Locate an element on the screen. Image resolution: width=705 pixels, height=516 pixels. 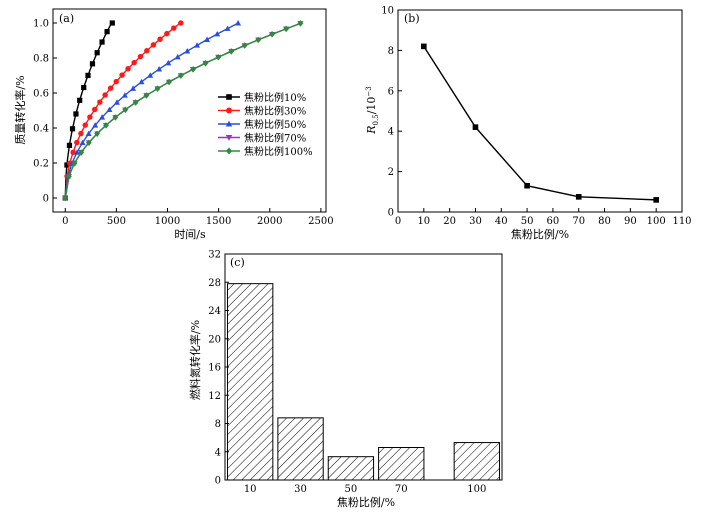
panel-b-xtick-label: 60 is located at coordinates (553, 221).